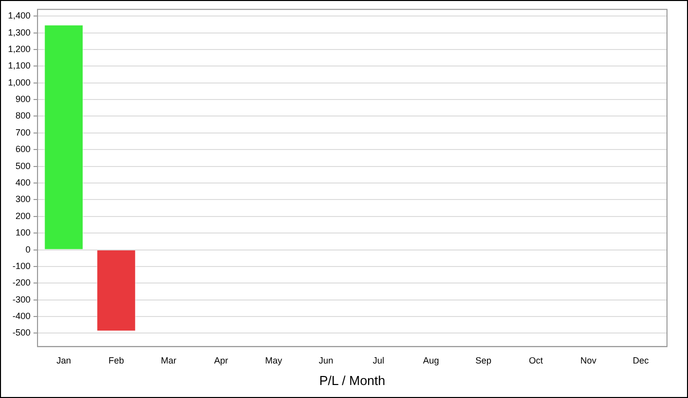 This screenshot has width=688, height=398. What do you see at coordinates (326, 360) in the screenshot?
I see `x-tick-label: Jun` at bounding box center [326, 360].